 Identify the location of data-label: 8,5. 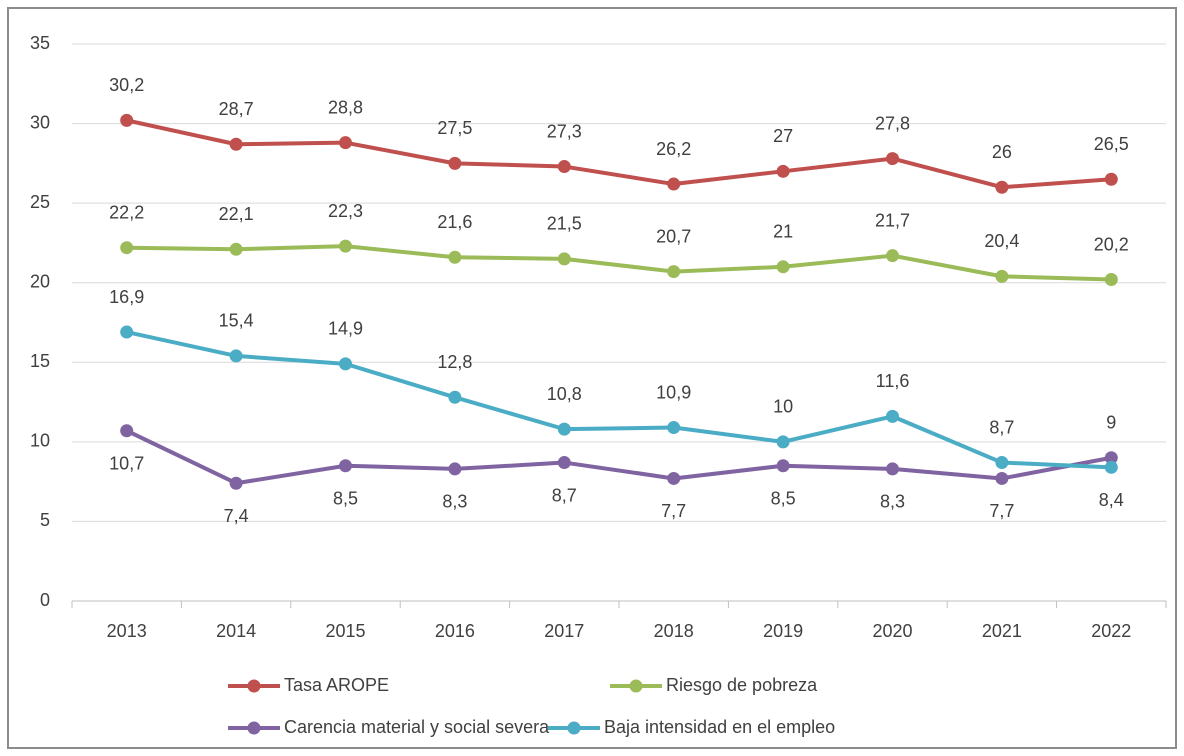
(783, 498).